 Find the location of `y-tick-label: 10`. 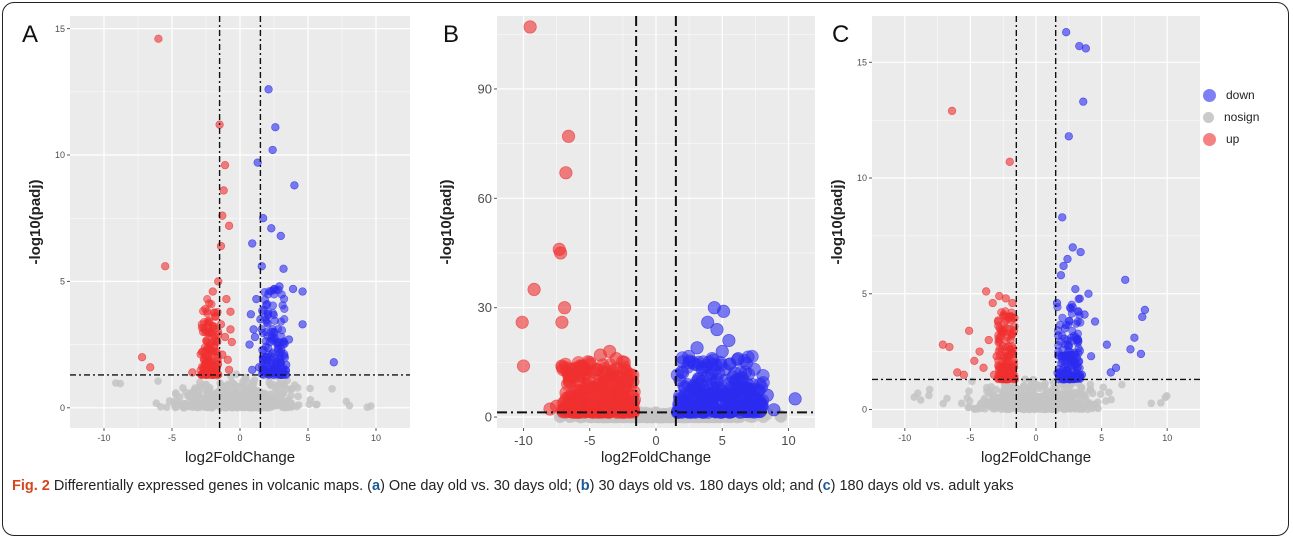

y-tick-label: 10 is located at coordinates (60, 155).